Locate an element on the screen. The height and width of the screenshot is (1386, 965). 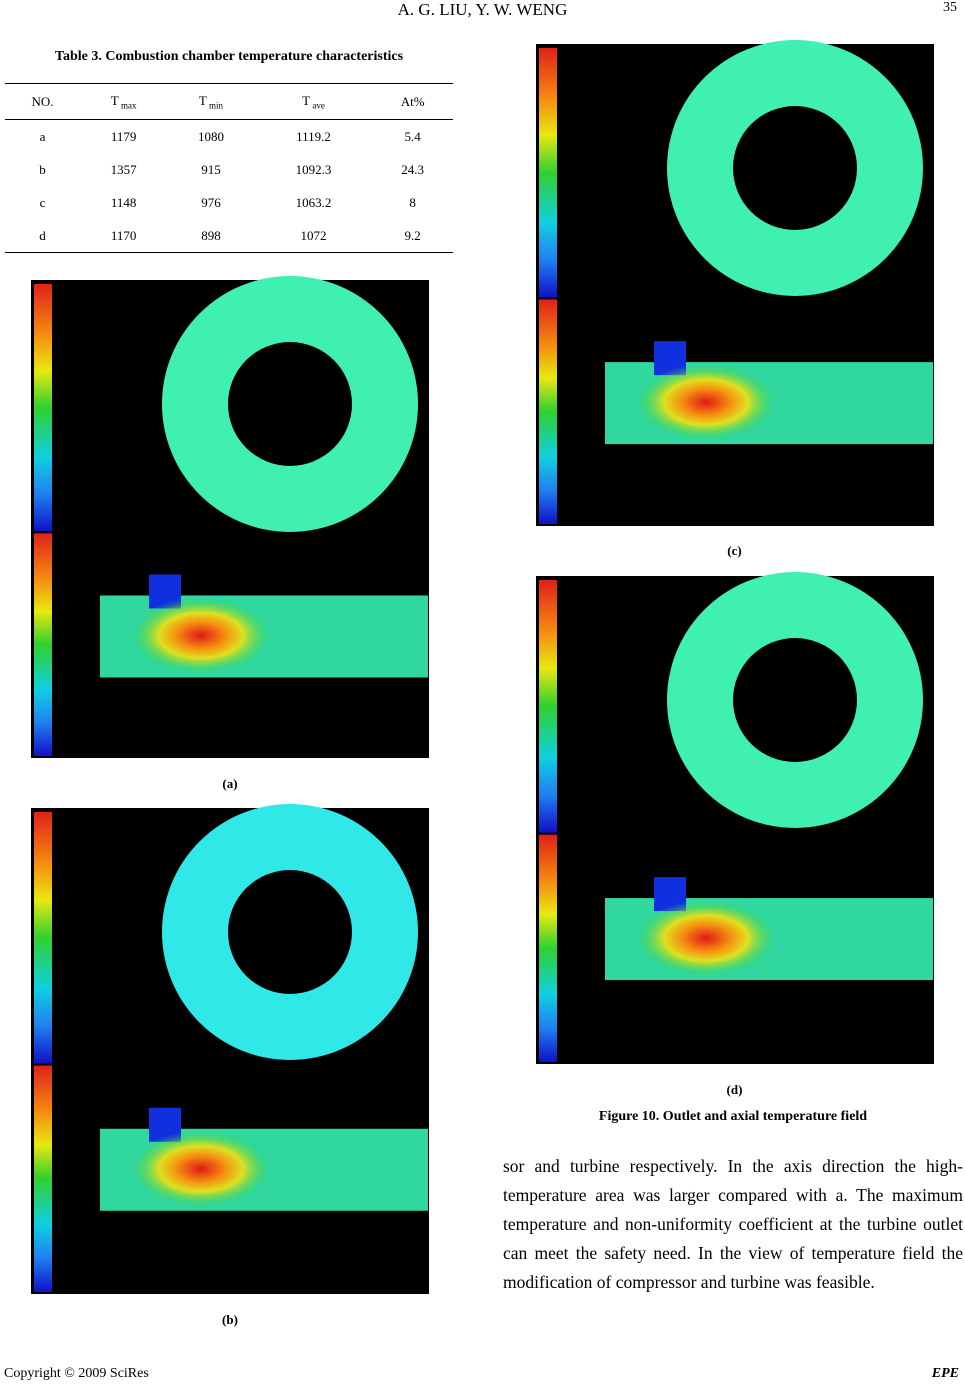
column-header: At% is located at coordinates (412, 101).